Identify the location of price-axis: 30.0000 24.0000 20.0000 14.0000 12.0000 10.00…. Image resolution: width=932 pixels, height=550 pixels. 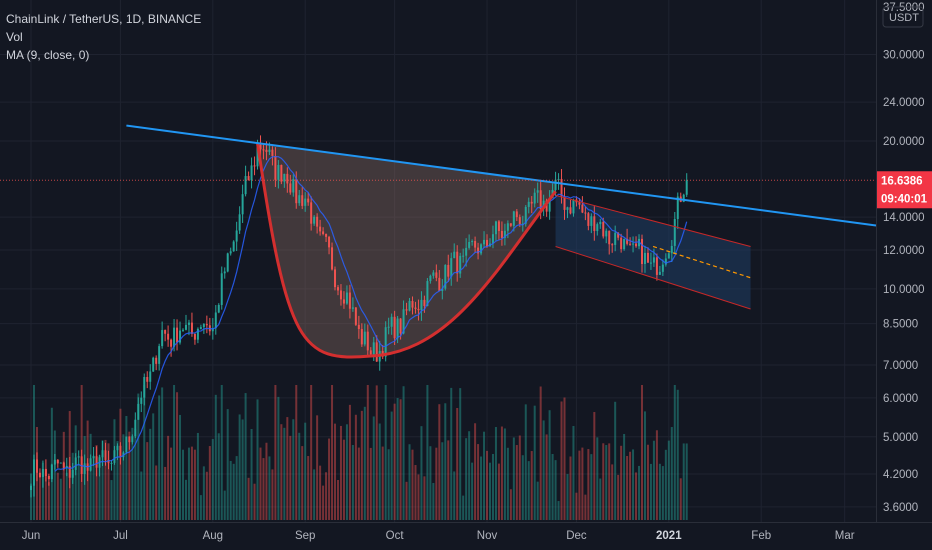
(903, 258).